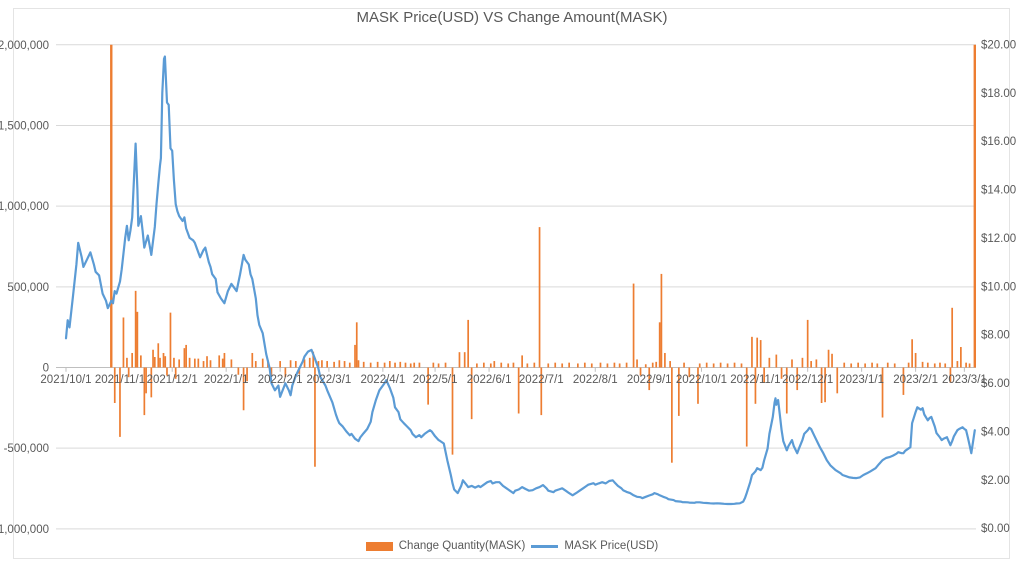  I want to click on x-axis-tick-label: 2022/11/1, so click(755, 380).